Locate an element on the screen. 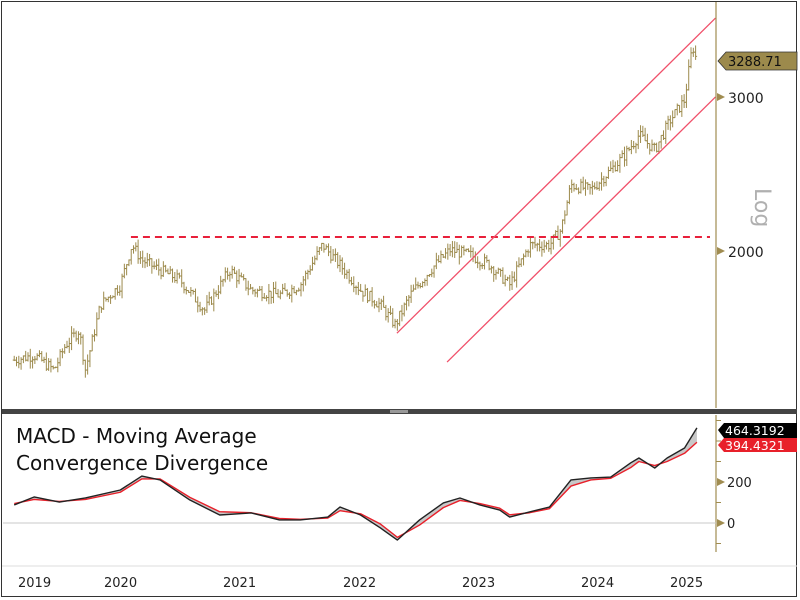  x-axis: 2019 2020 2021 2022 2023 2024 2025 is located at coordinates (360, 583).